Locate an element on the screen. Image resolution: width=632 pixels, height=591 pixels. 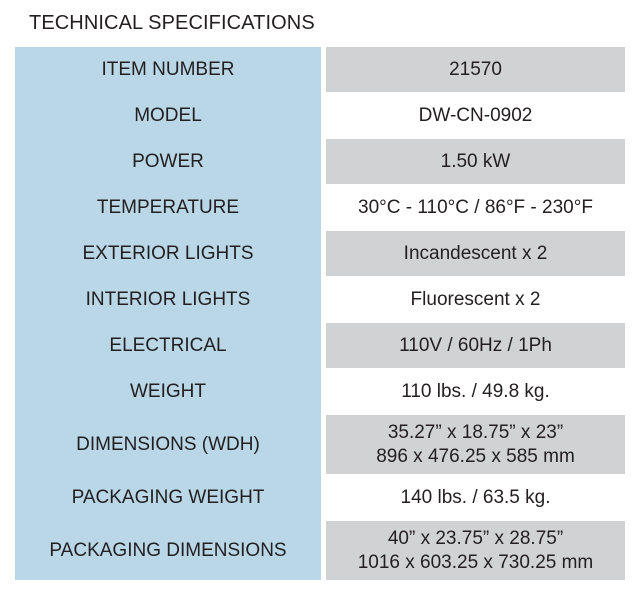
spec-value-text: Fluorescent x 2 is located at coordinates (475, 299).